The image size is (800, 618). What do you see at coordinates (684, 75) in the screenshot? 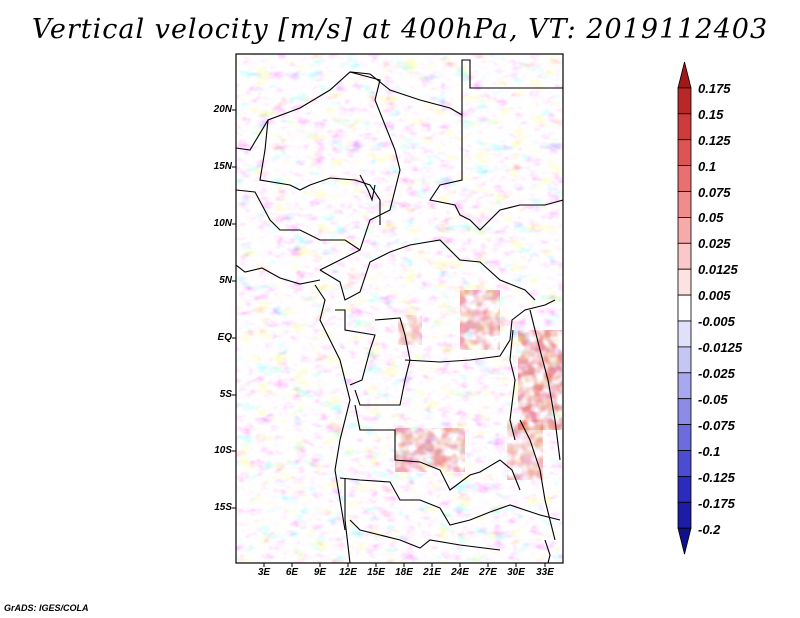
I see `colorbar-arrow-top` at bounding box center [684, 75].